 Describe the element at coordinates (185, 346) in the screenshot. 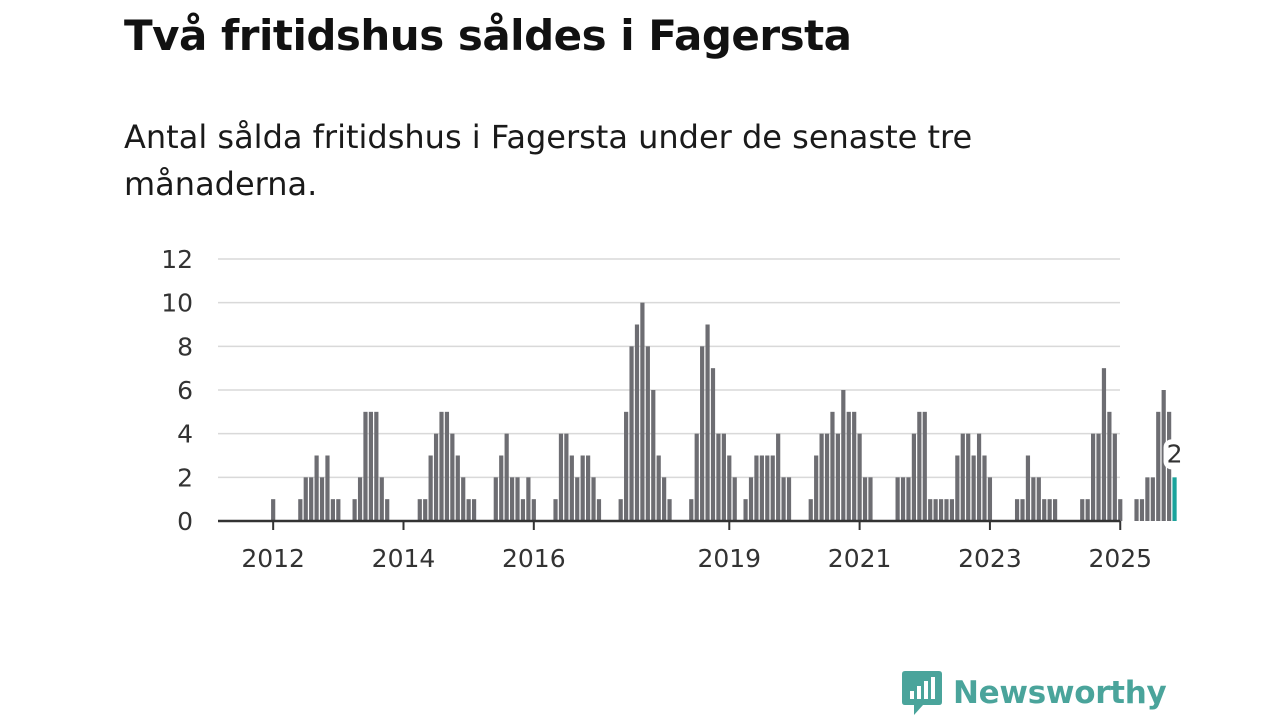

I see `y-tick-label: 8` at that location.